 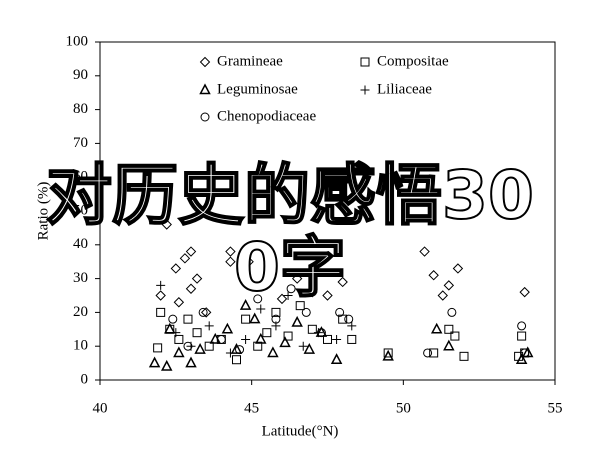 I want to click on x-tick-label: 50, so click(x=403, y=408).